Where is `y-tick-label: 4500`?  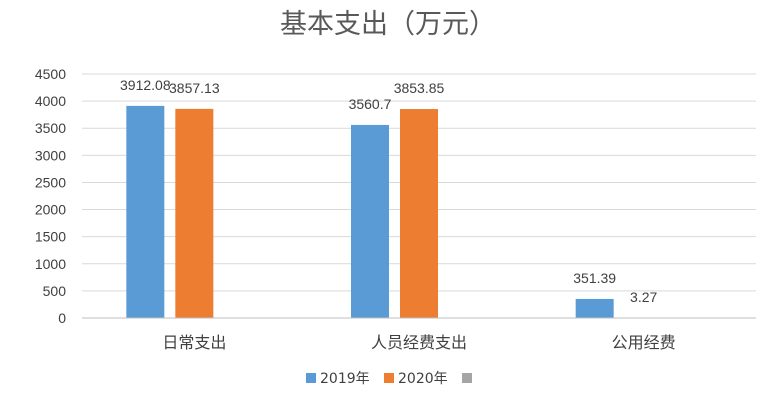 y-tick-label: 4500 is located at coordinates (50, 74).